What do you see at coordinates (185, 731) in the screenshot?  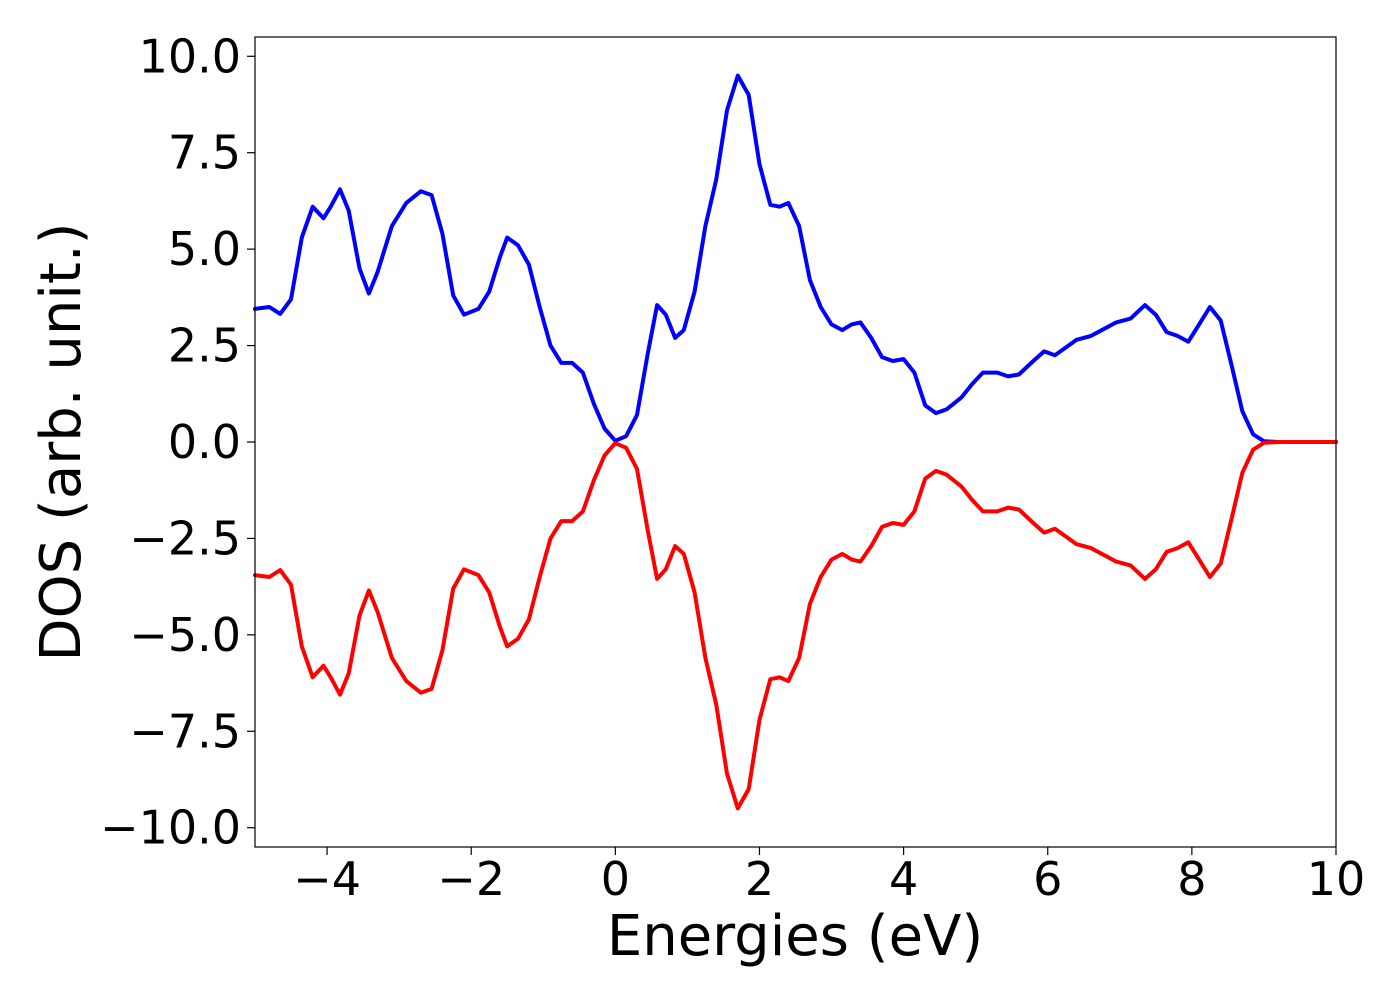 I see `y-tick-label: −7.5` at bounding box center [185, 731].